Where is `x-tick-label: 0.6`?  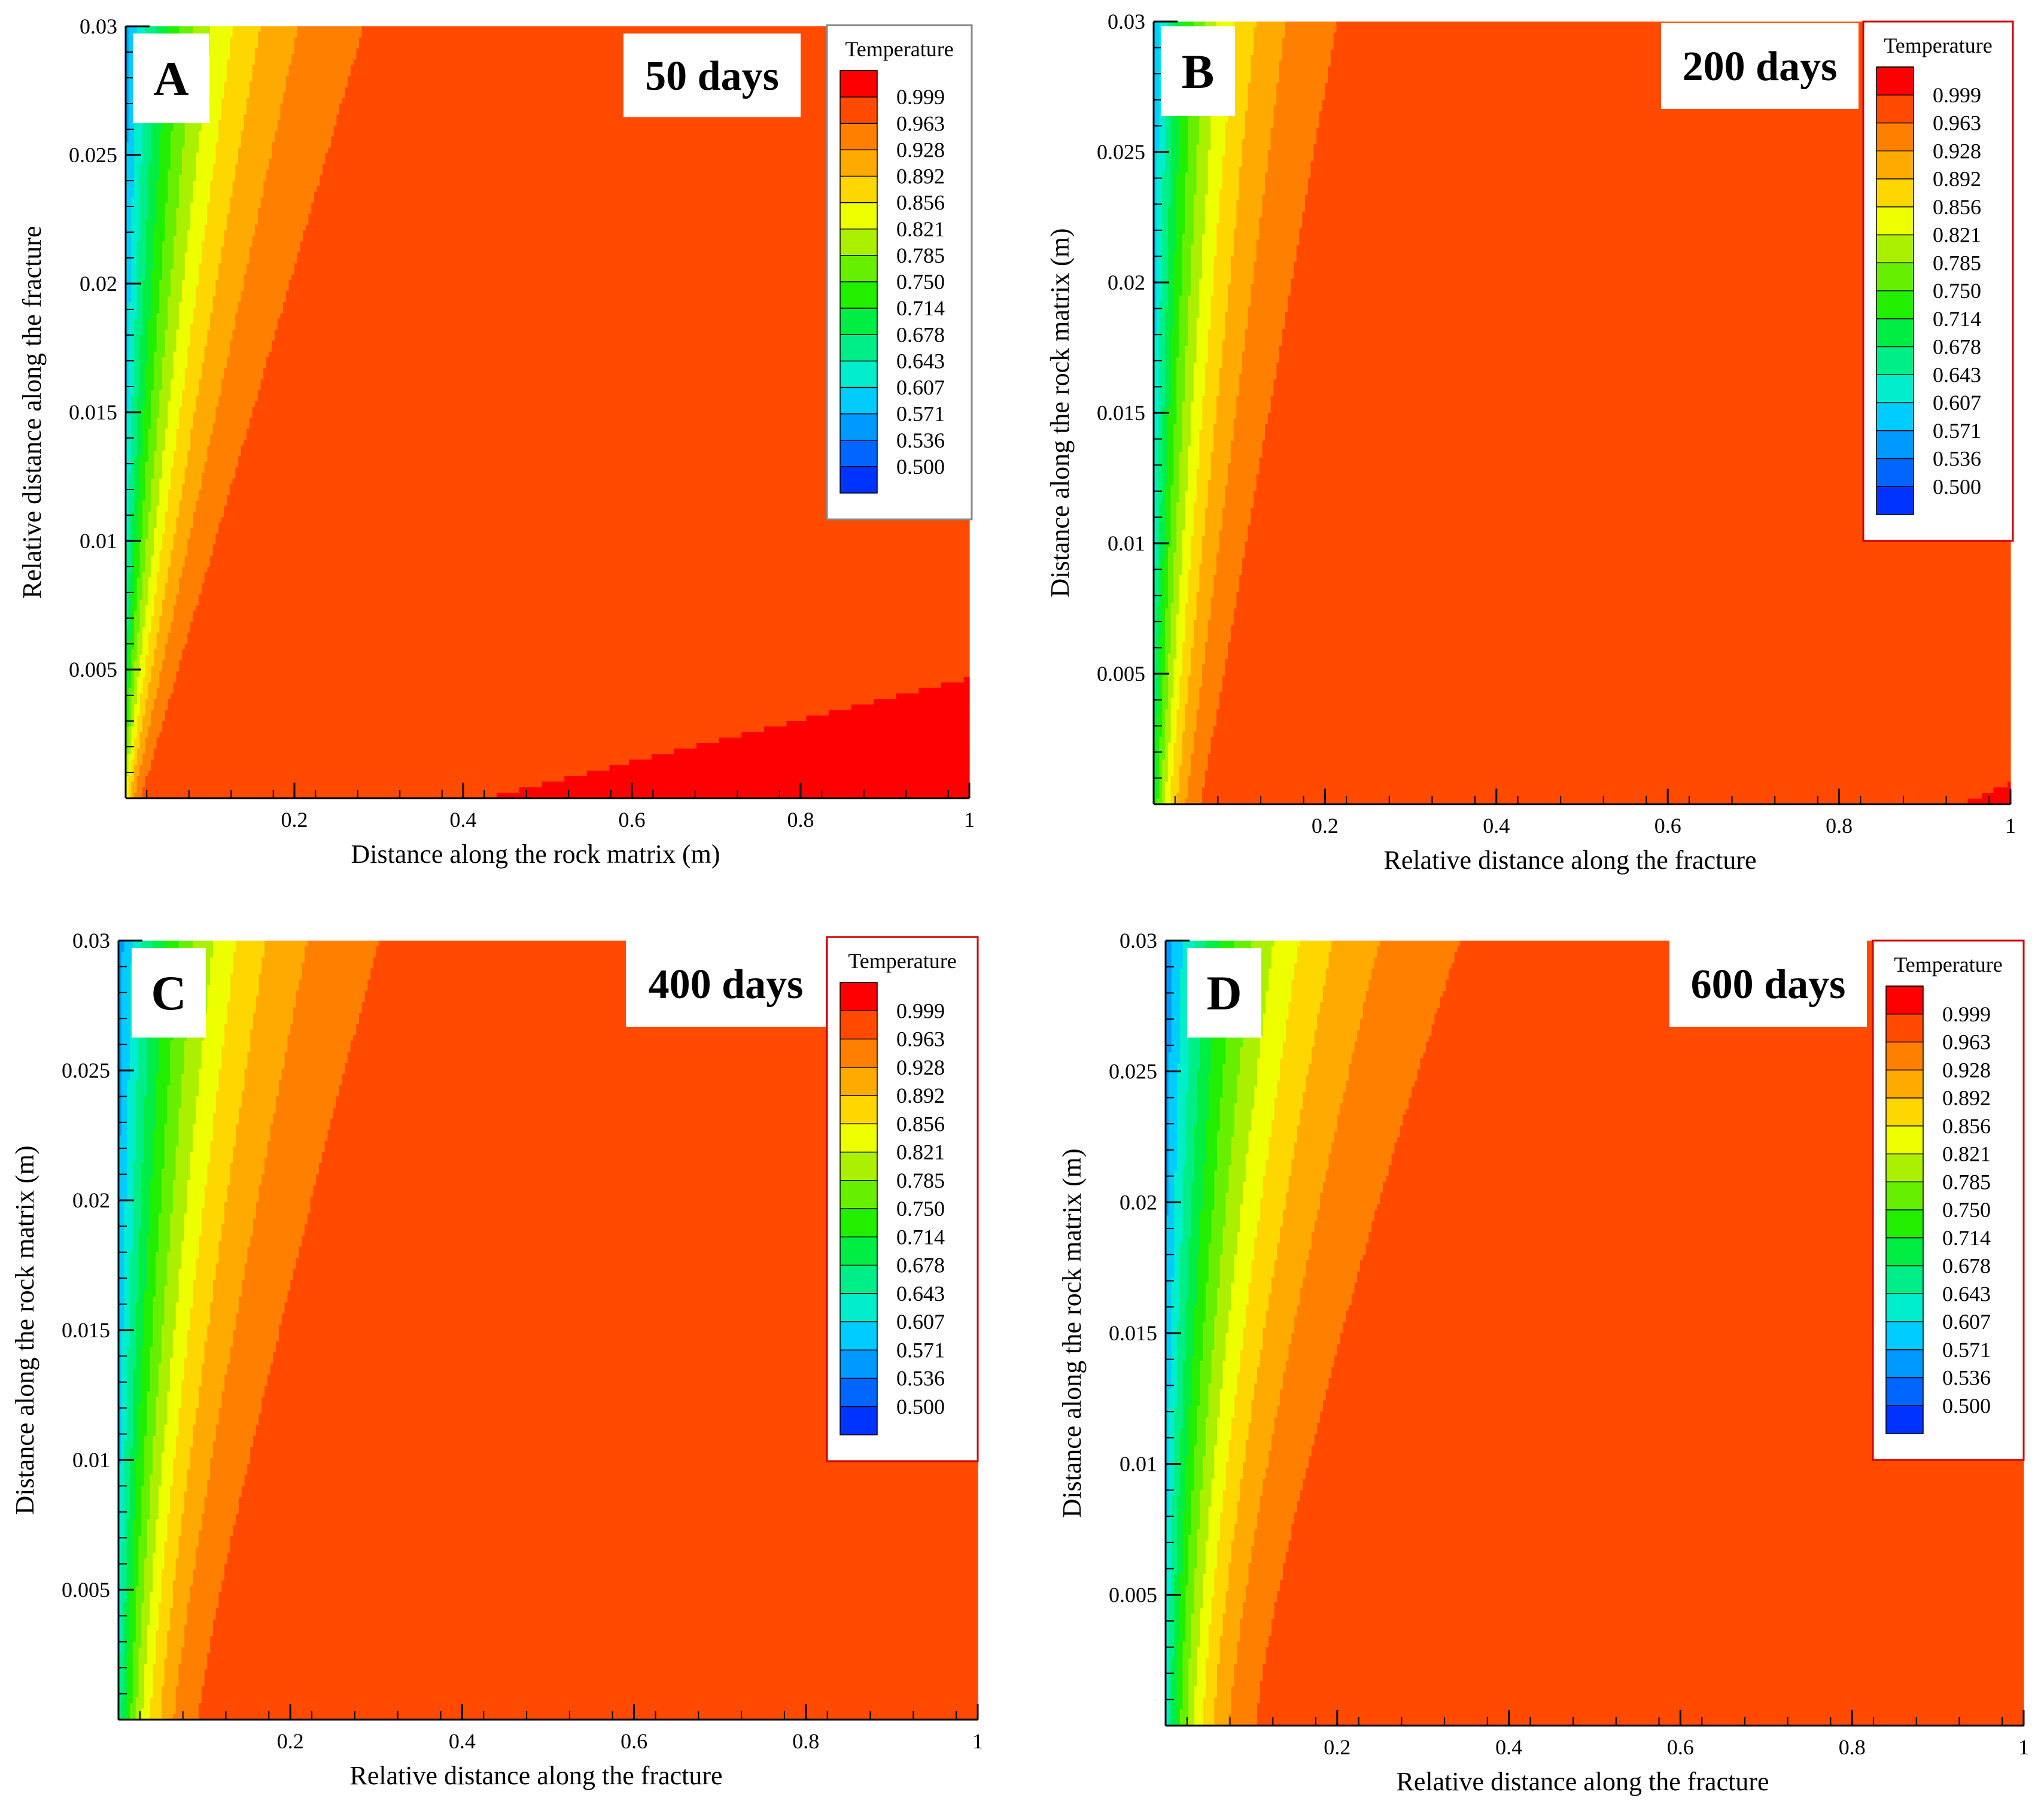 x-tick-label: 0.6 is located at coordinates (1667, 826).